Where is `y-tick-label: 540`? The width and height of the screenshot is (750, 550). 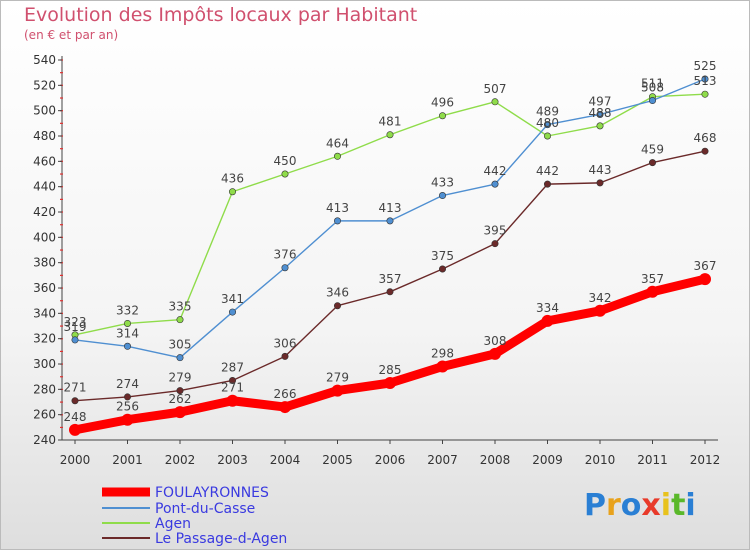 y-tick-label: 540 is located at coordinates (44, 60).